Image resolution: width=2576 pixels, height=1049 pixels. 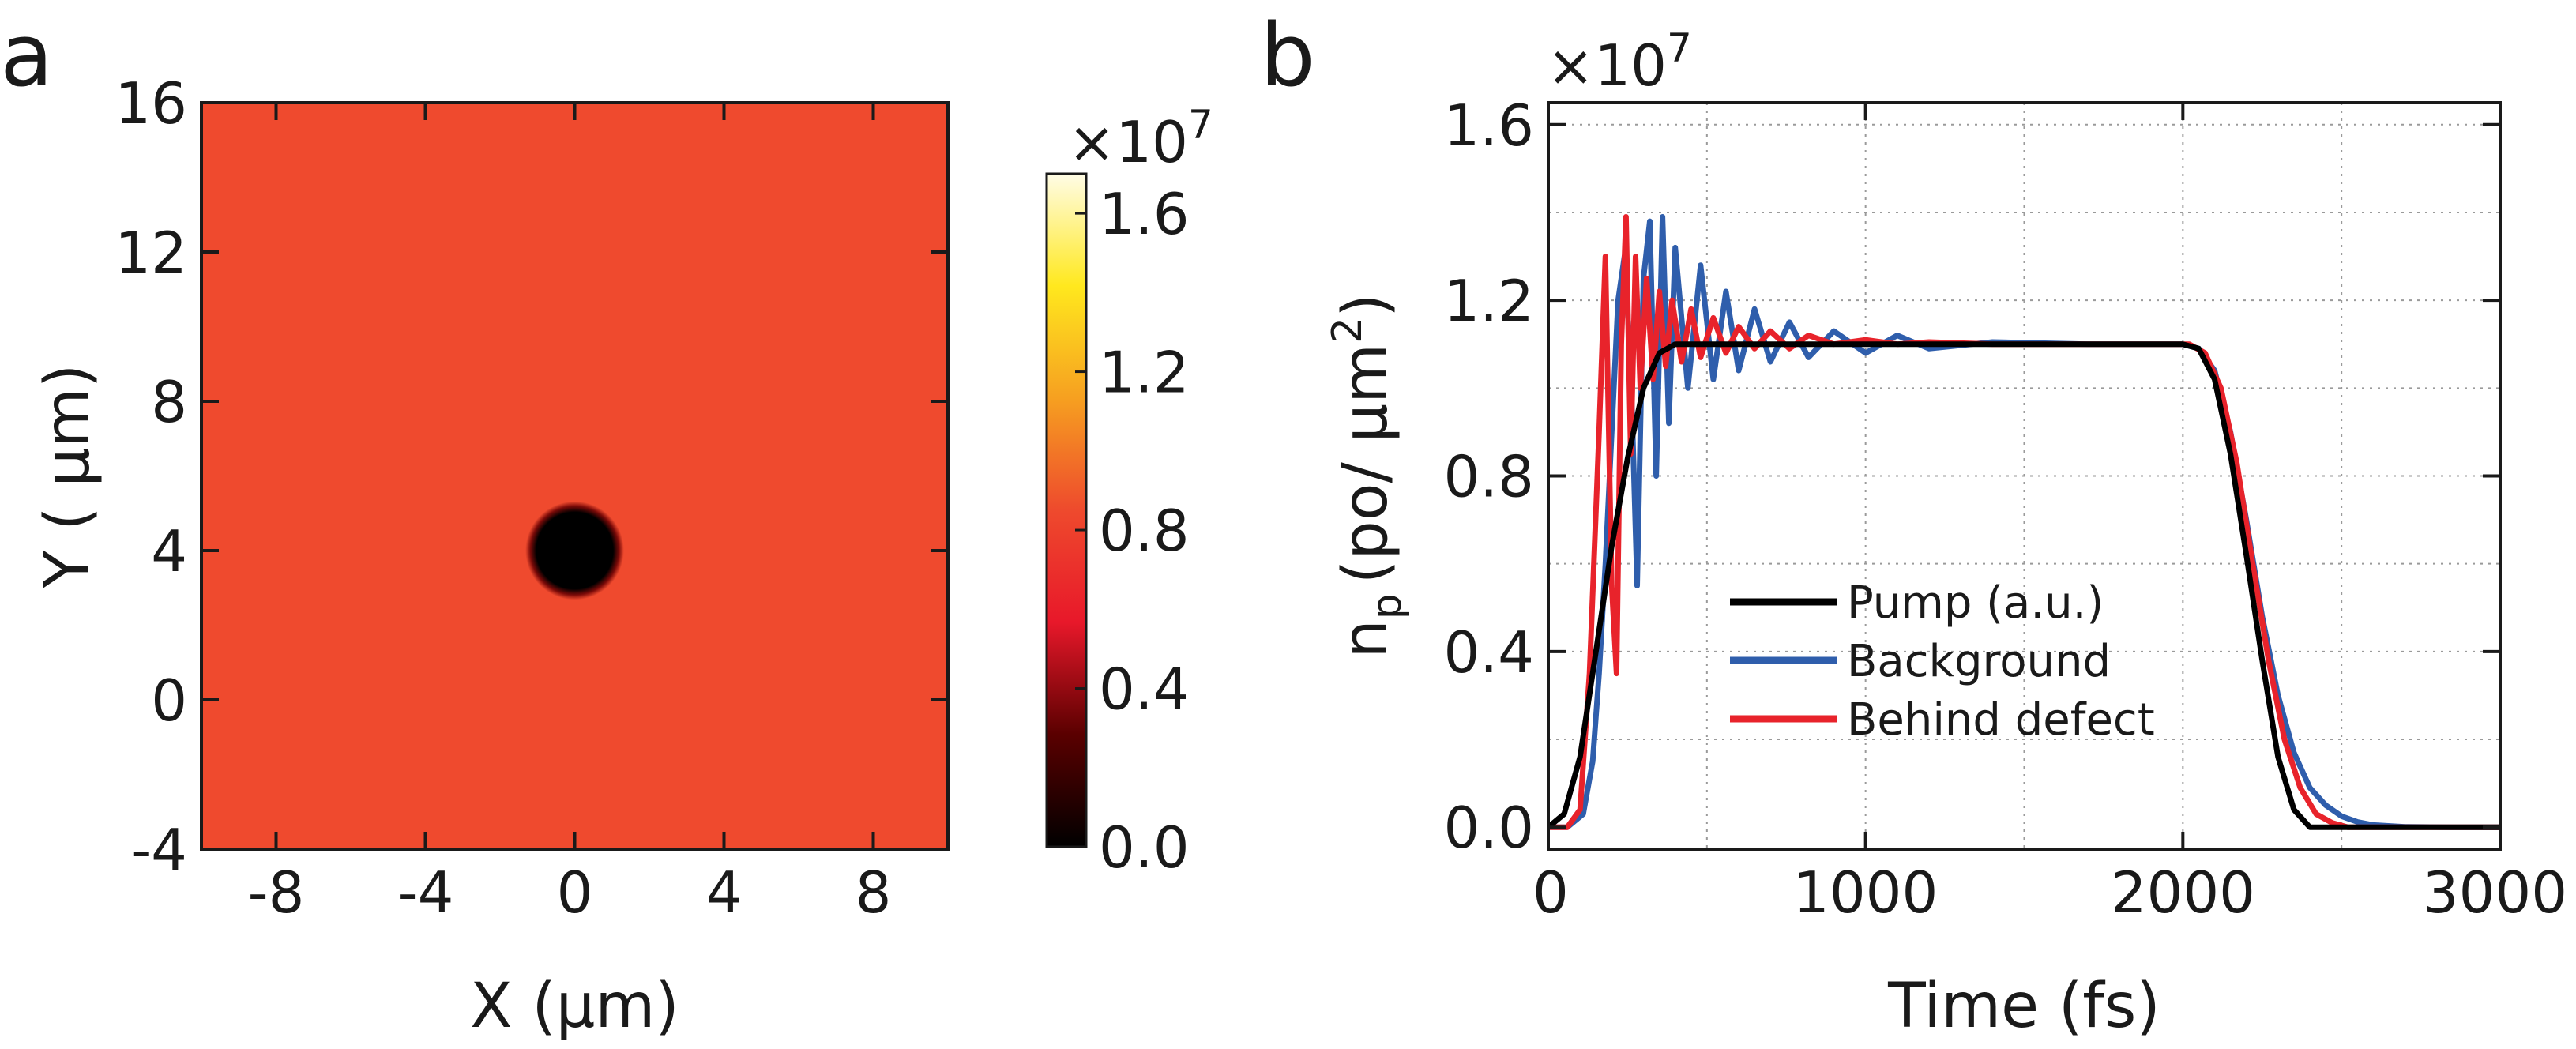 What do you see at coordinates (874, 892) in the screenshot?
I see `x-tick-label: 8` at bounding box center [874, 892].